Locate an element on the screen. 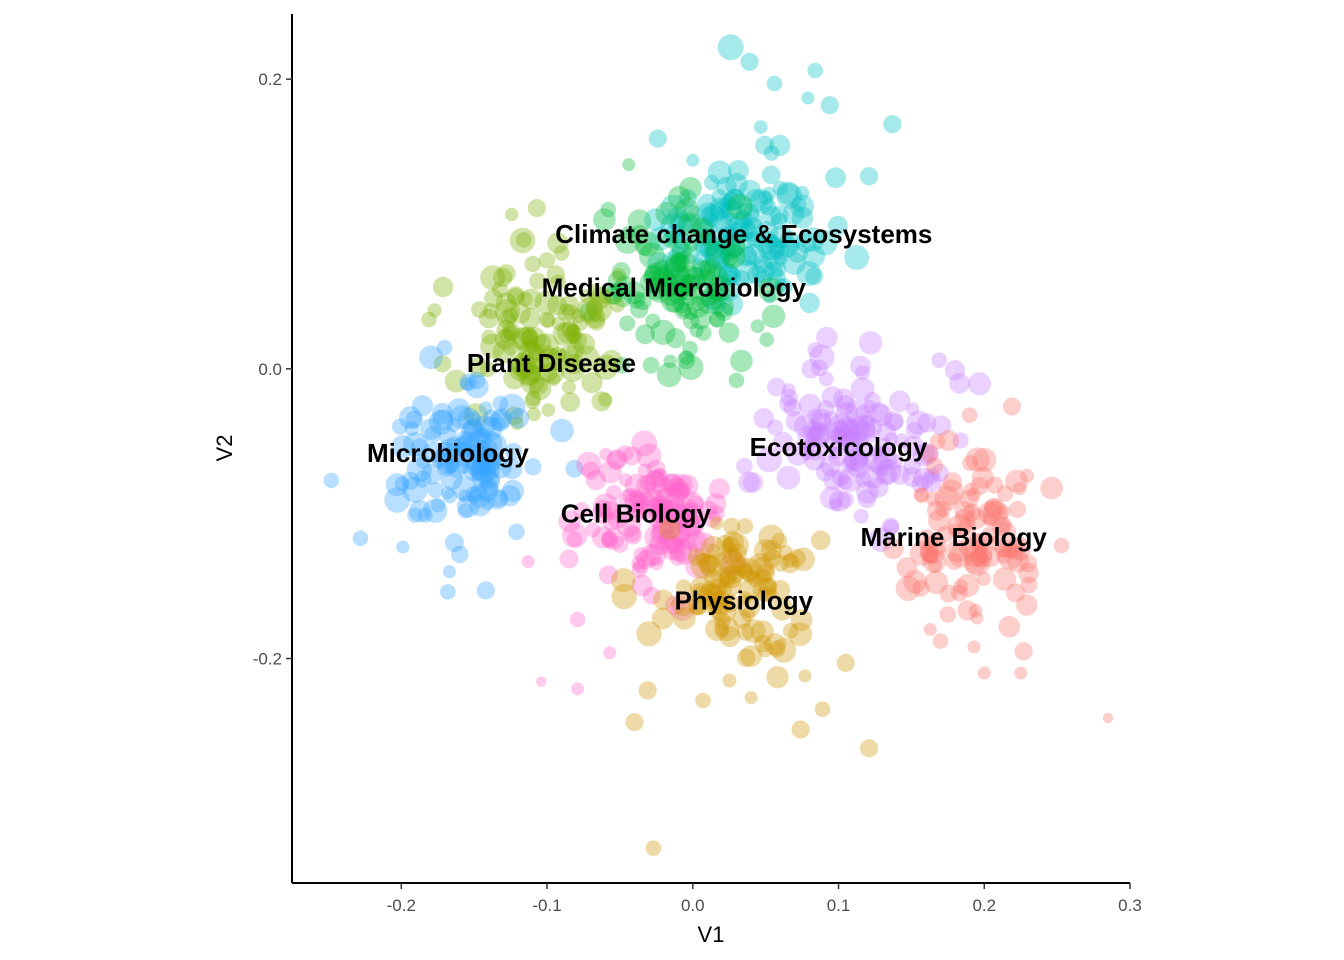 This screenshot has width=1344, height=960. cluster-label: Cell Biology is located at coordinates (636, 514).